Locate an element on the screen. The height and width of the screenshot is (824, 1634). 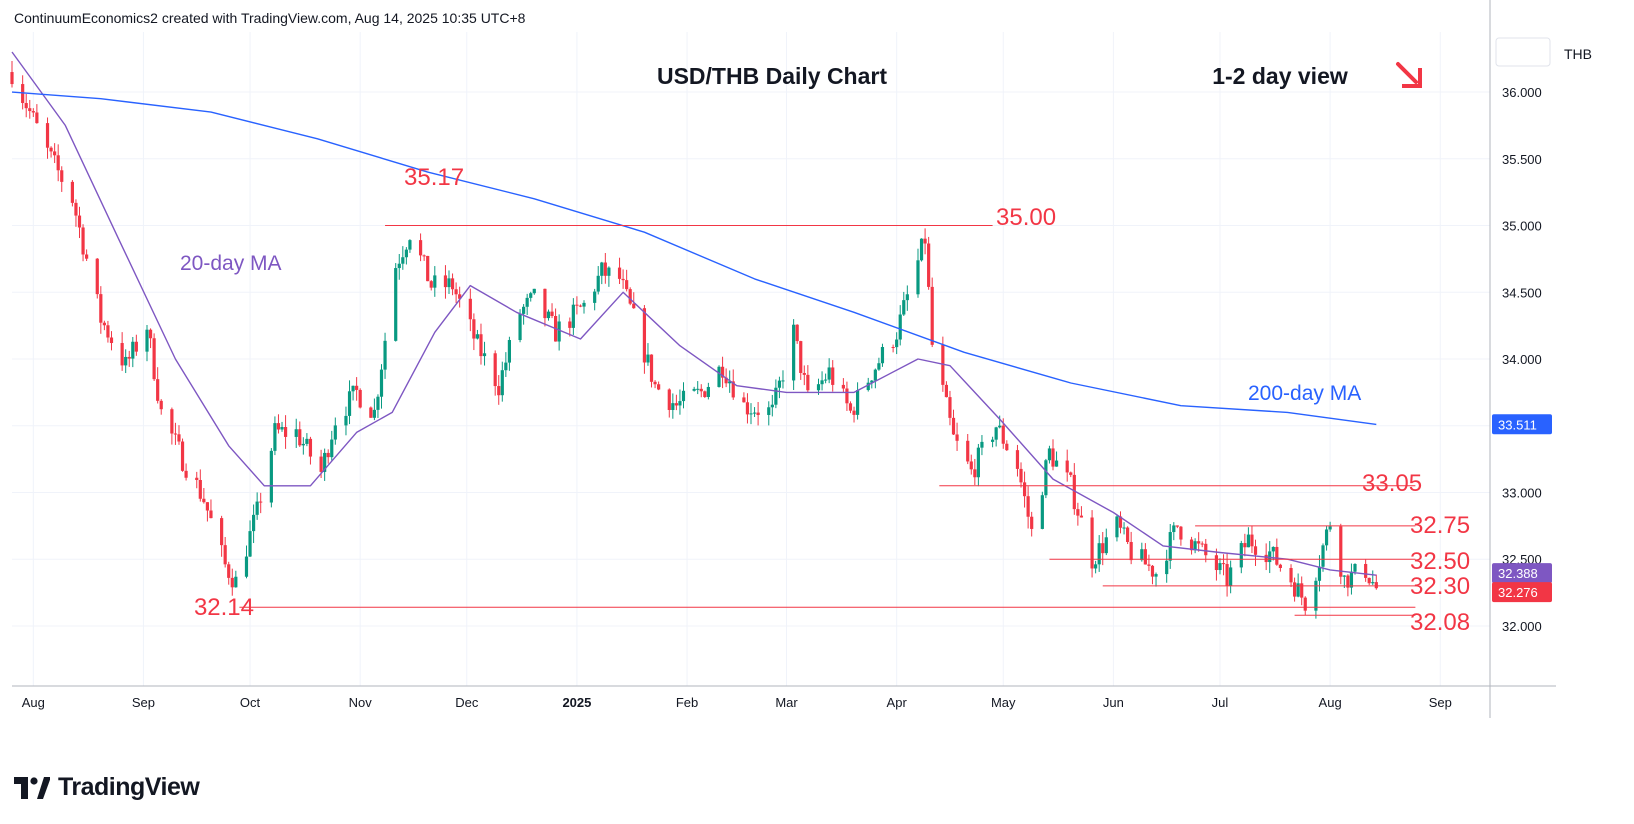
y-tick-label: 32.000 is located at coordinates (1522, 626).